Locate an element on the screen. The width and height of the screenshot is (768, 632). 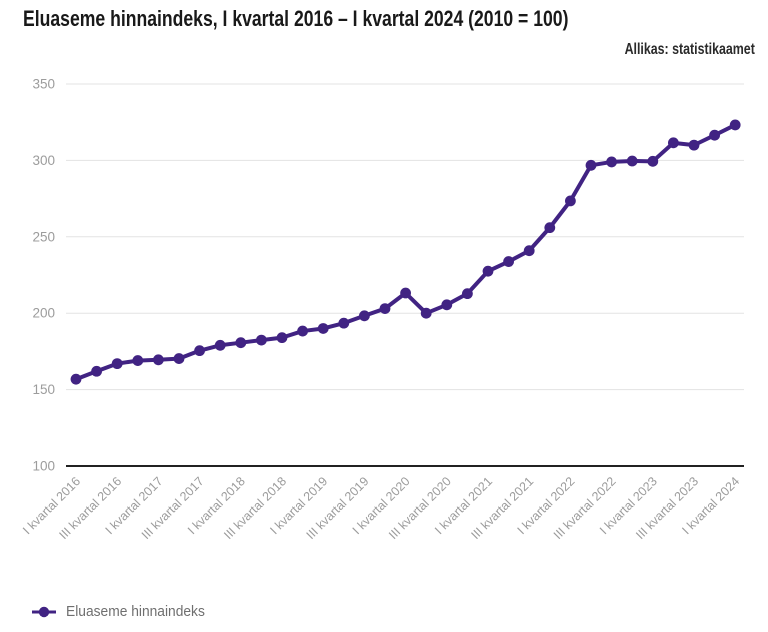
y-tick-label: 350 is located at coordinates (43, 84).